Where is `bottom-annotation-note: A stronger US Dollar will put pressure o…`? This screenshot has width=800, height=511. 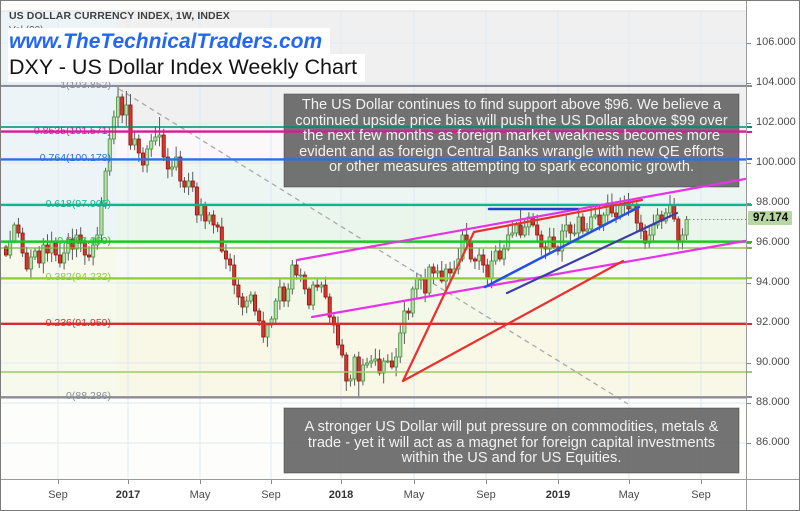 bottom-annotation-note: A stronger US Dollar will put pressure o… is located at coordinates (511, 442).